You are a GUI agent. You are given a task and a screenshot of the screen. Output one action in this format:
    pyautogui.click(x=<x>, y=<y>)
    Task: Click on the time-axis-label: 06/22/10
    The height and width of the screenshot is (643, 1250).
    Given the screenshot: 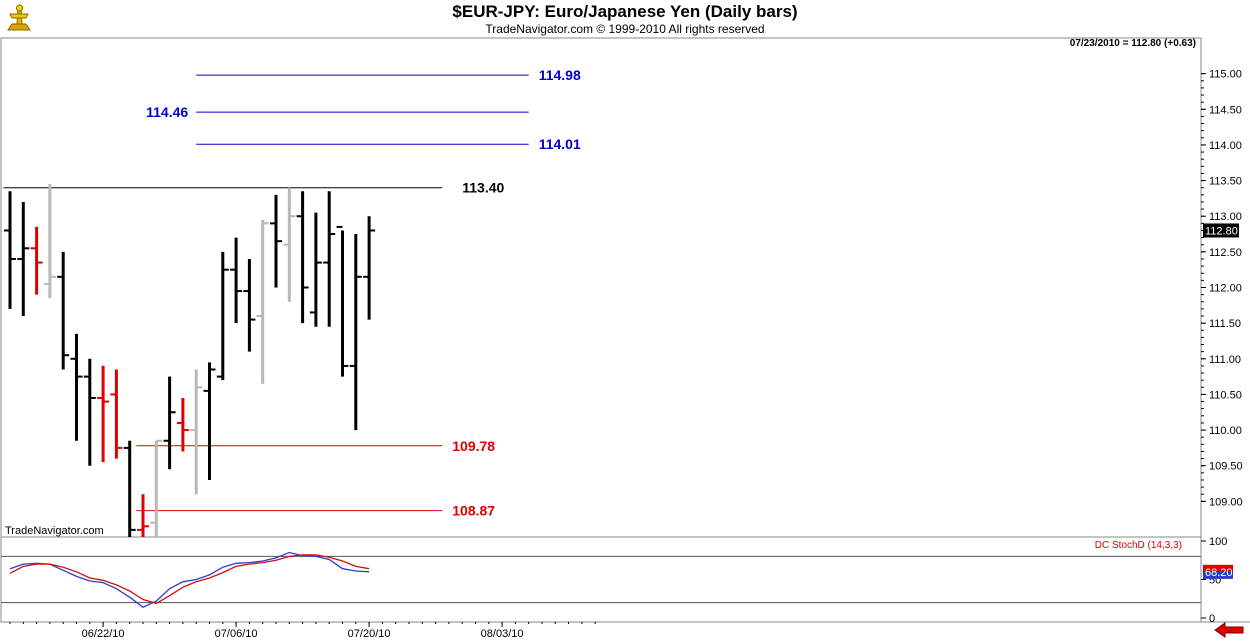 What is the action you would take?
    pyautogui.click(x=103, y=634)
    